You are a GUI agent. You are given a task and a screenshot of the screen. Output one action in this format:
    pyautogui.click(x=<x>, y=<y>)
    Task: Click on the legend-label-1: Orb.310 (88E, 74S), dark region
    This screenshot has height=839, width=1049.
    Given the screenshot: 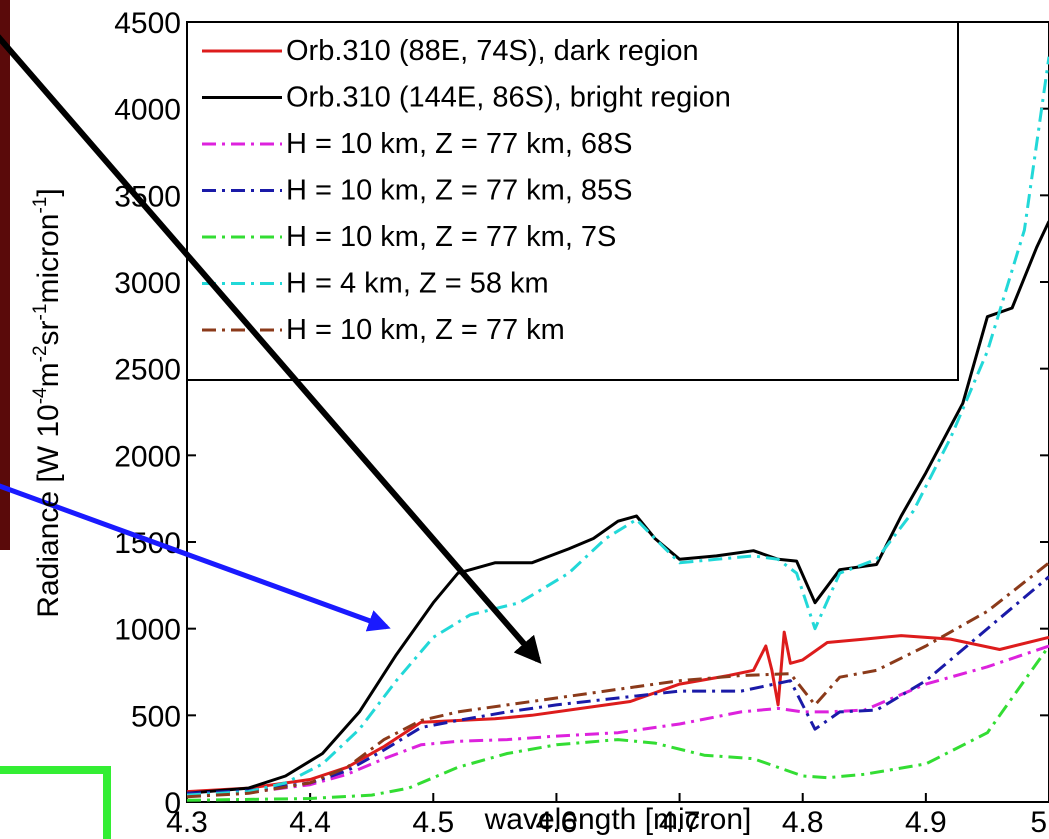 What is the action you would take?
    pyautogui.click(x=492, y=51)
    